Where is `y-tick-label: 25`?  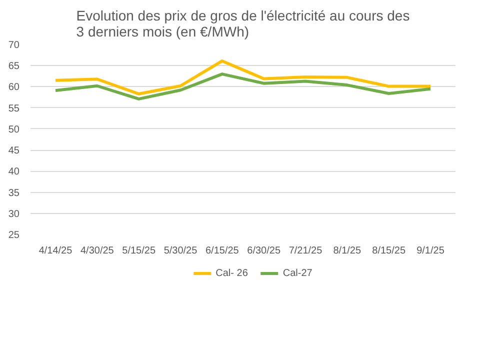
y-tick-label: 25 is located at coordinates (14, 235).